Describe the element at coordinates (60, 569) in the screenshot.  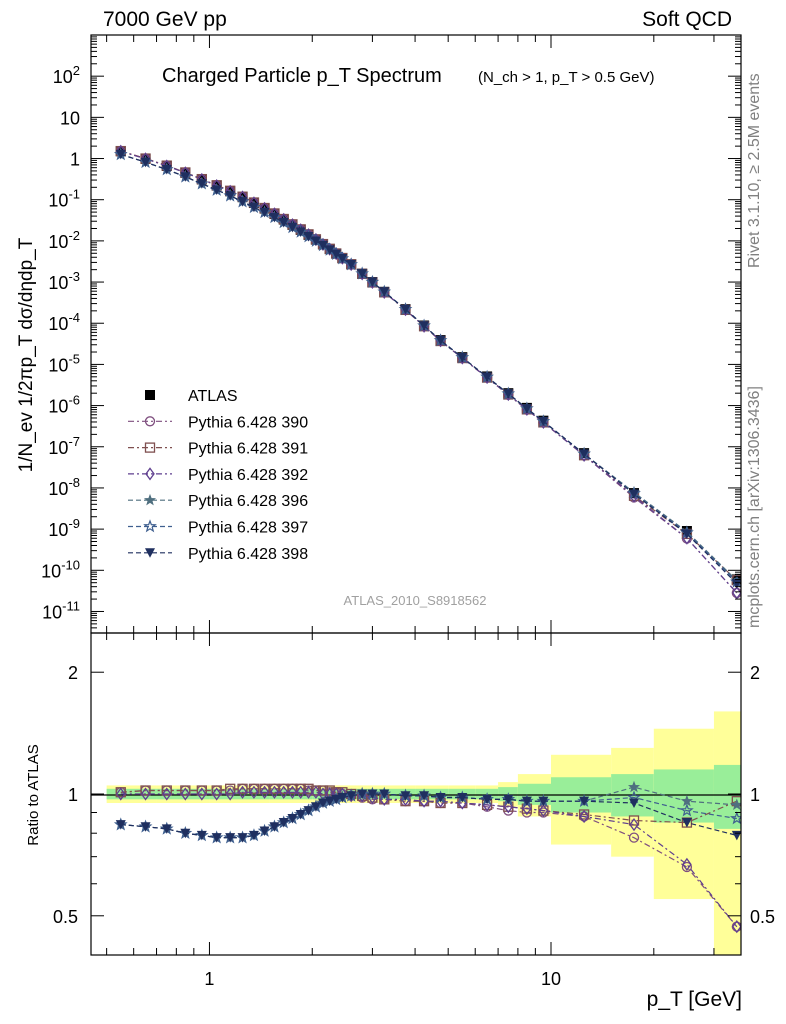
I see `main-y-tick-label: 10⁻¹⁰` at that location.